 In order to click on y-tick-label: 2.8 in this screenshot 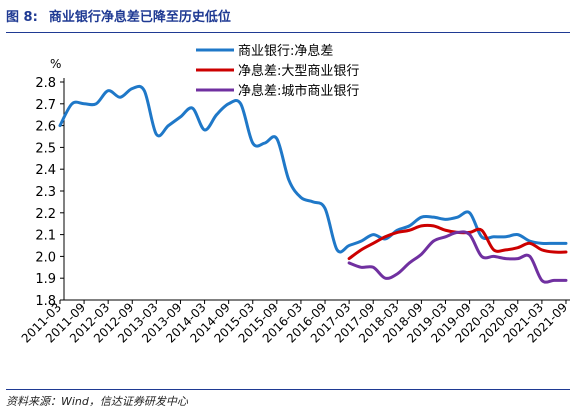, I will do `click(45, 83)`.